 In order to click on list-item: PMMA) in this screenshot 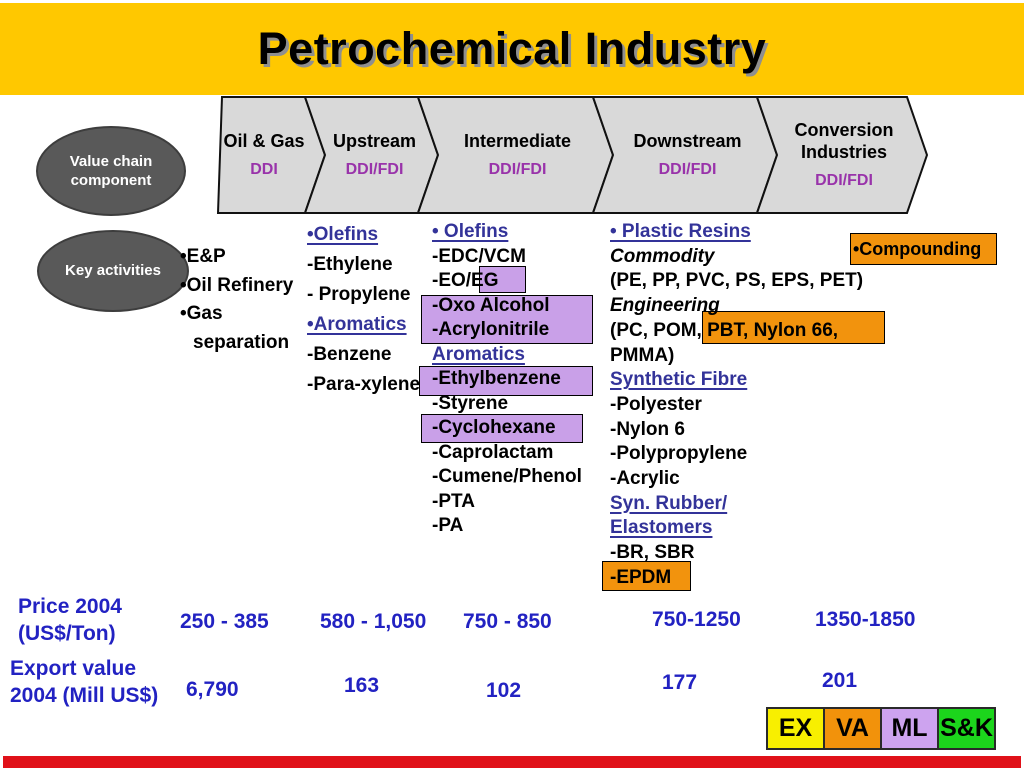, I will do `click(642, 355)`.